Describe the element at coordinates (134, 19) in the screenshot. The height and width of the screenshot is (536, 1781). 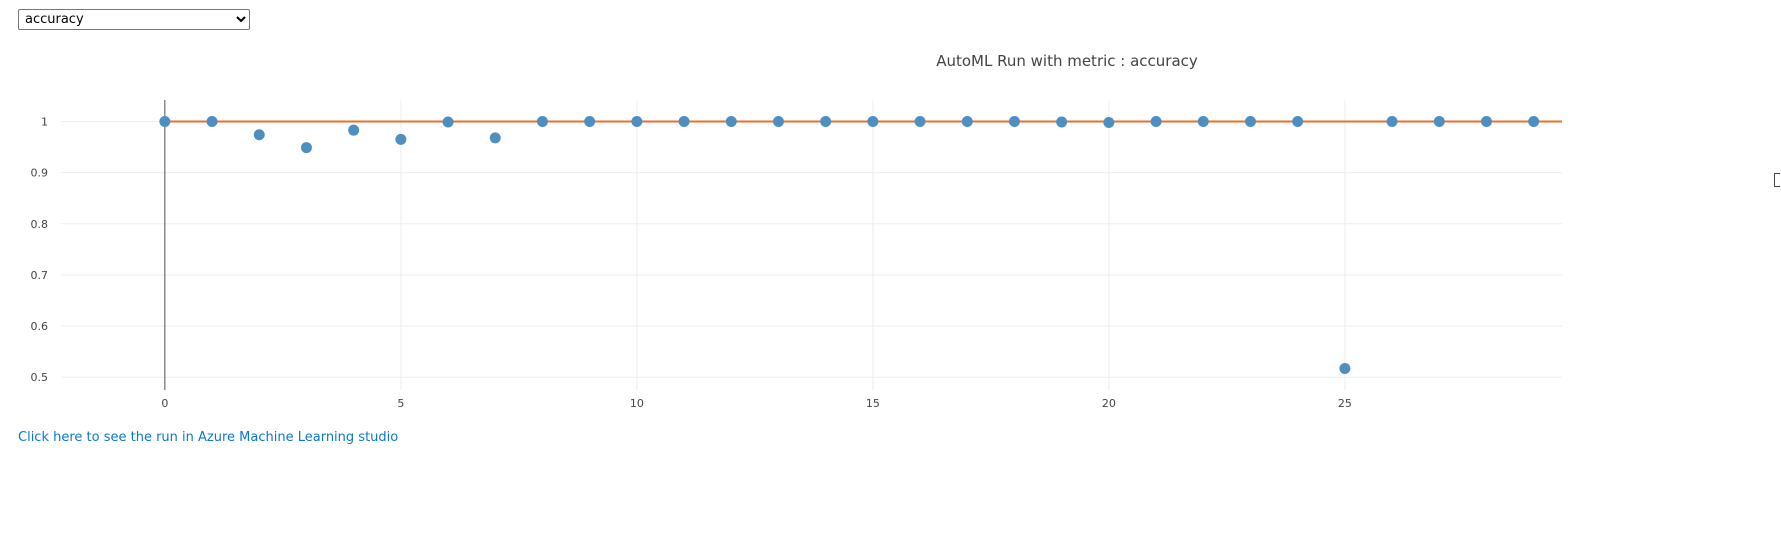
I see `metric-select: accuracy` at that location.